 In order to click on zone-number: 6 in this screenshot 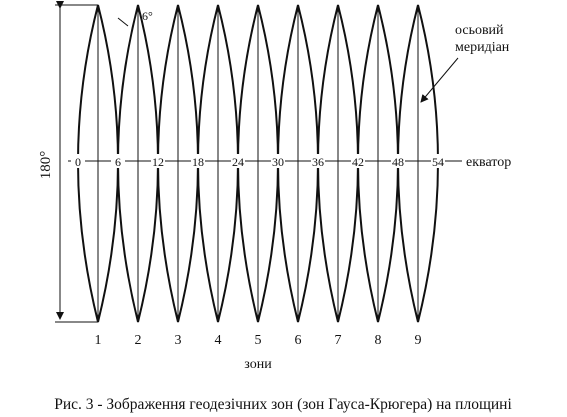, I will do `click(298, 340)`.